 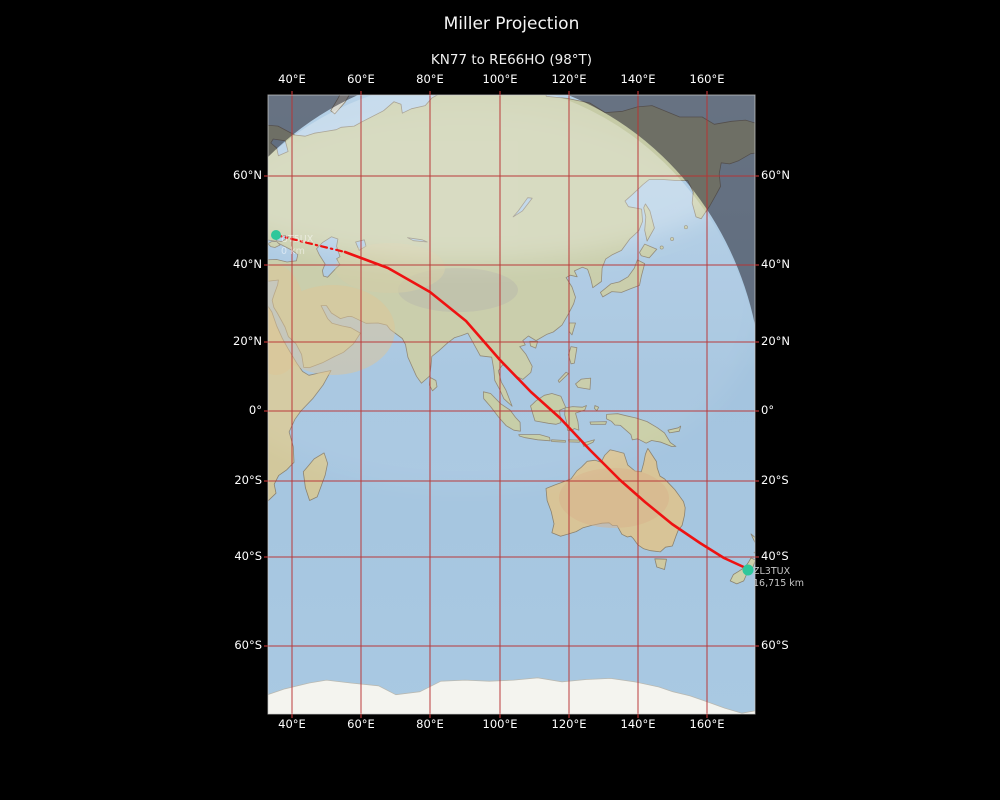 What do you see at coordinates (638, 79) in the screenshot?
I see `top-tick-label-5: 140°E` at bounding box center [638, 79].